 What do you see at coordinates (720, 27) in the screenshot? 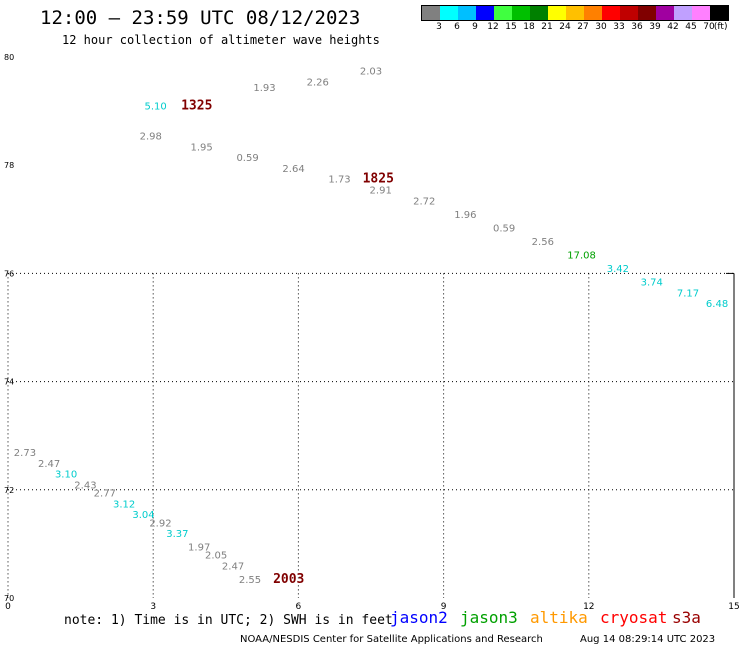
I see `legend-label: (ft)` at bounding box center [720, 27].